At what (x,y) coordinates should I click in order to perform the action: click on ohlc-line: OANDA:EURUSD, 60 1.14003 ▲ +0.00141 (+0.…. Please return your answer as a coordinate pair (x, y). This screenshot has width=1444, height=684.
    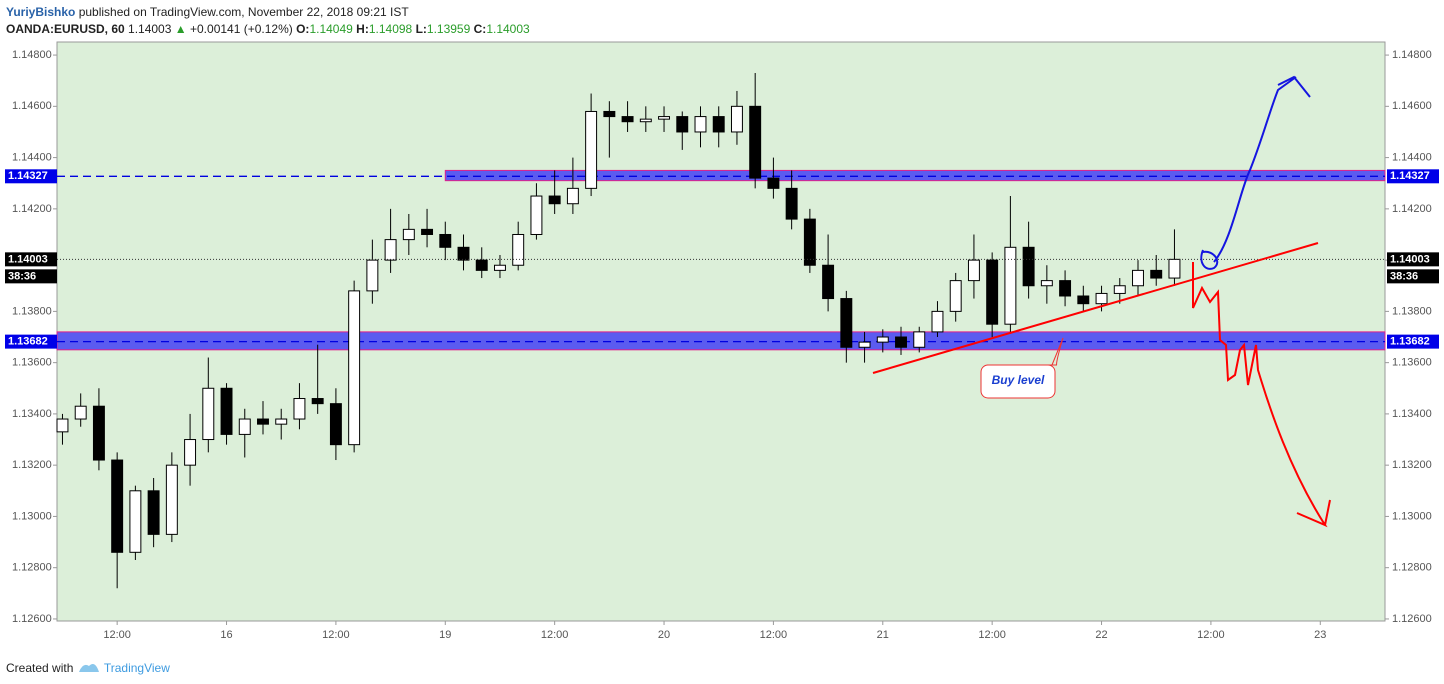
    Looking at the image, I should click on (268, 29).